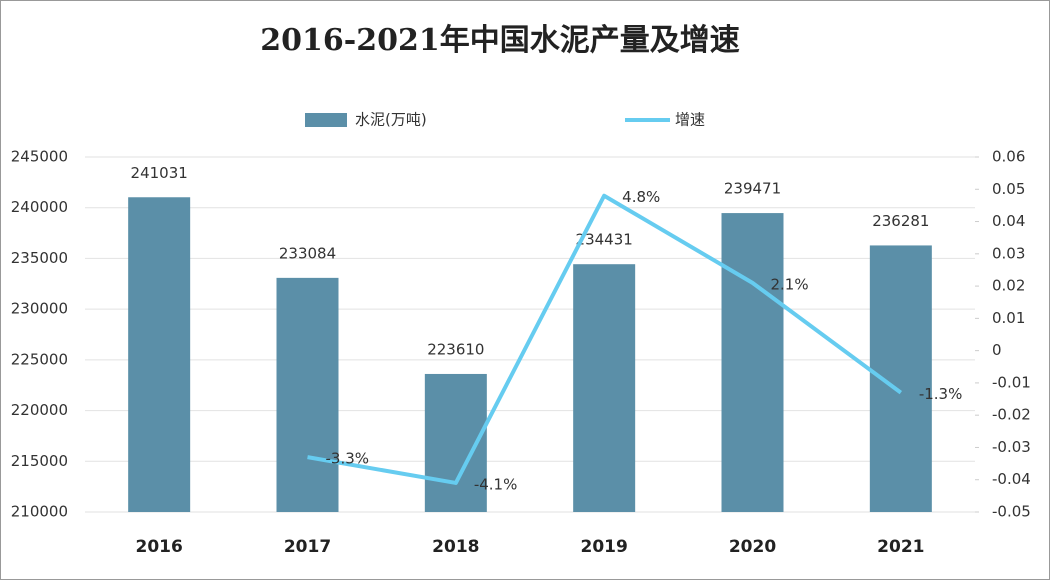 This screenshot has height=580, width=1050. What do you see at coordinates (941, 394) in the screenshot?
I see `data-label: -1.3%` at bounding box center [941, 394].